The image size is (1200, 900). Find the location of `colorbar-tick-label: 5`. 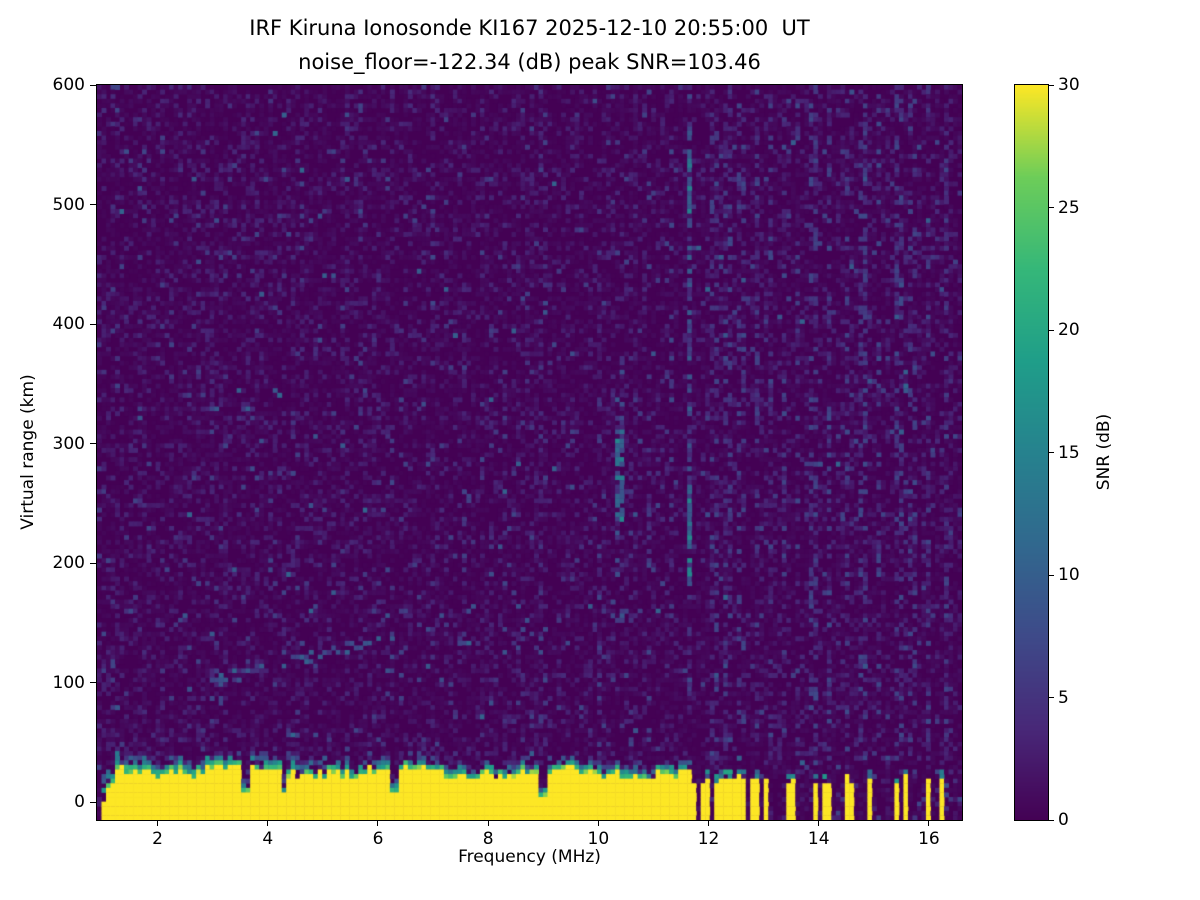

colorbar-tick-label: 5 is located at coordinates (1063, 697).